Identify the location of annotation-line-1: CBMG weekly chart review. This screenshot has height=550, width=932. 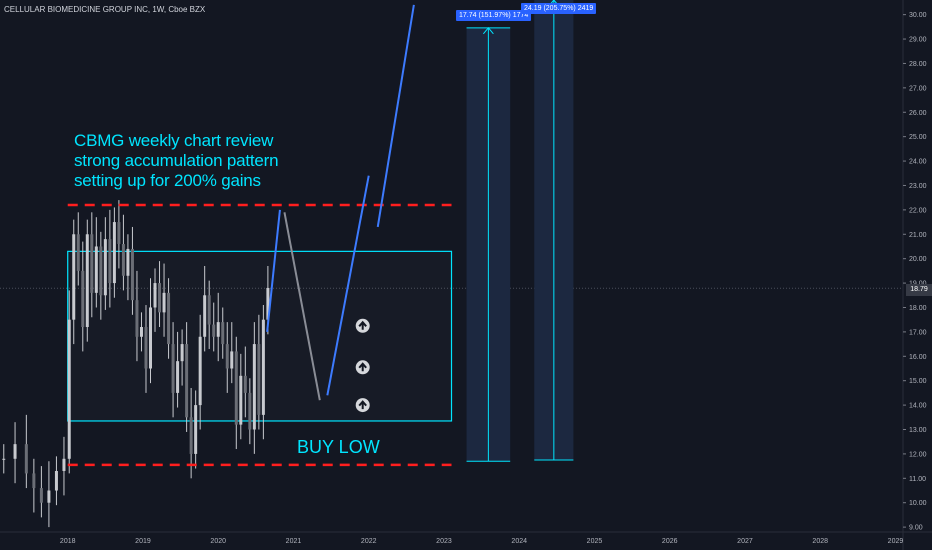
(174, 140).